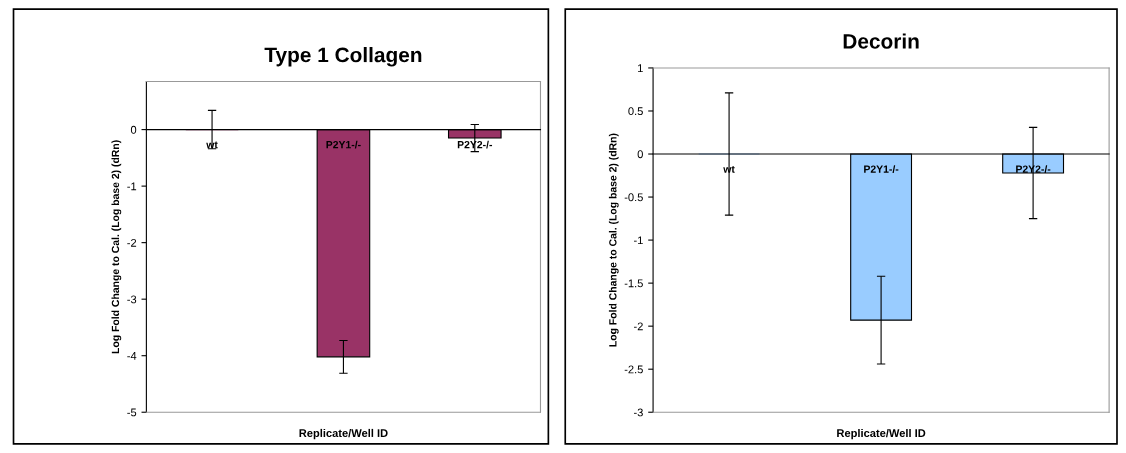  What do you see at coordinates (640, 68) in the screenshot?
I see `y-tick-label: 1` at bounding box center [640, 68].